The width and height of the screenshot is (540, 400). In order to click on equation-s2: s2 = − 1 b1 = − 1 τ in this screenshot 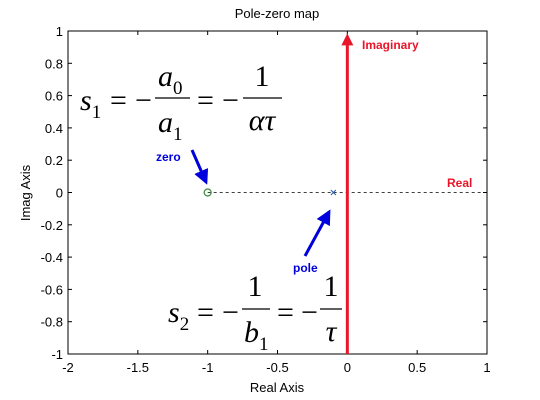, I will do `click(255, 312)`.